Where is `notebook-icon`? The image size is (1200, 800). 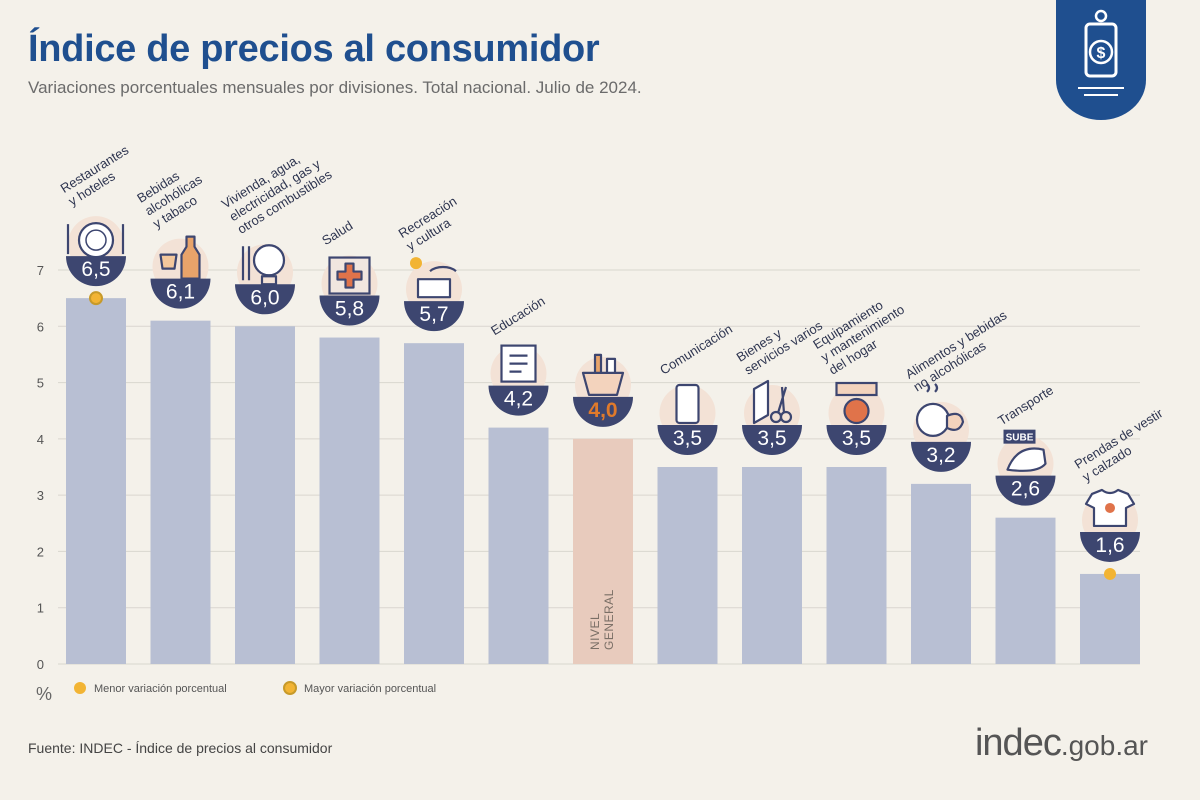
notebook-icon is located at coordinates (518, 363).